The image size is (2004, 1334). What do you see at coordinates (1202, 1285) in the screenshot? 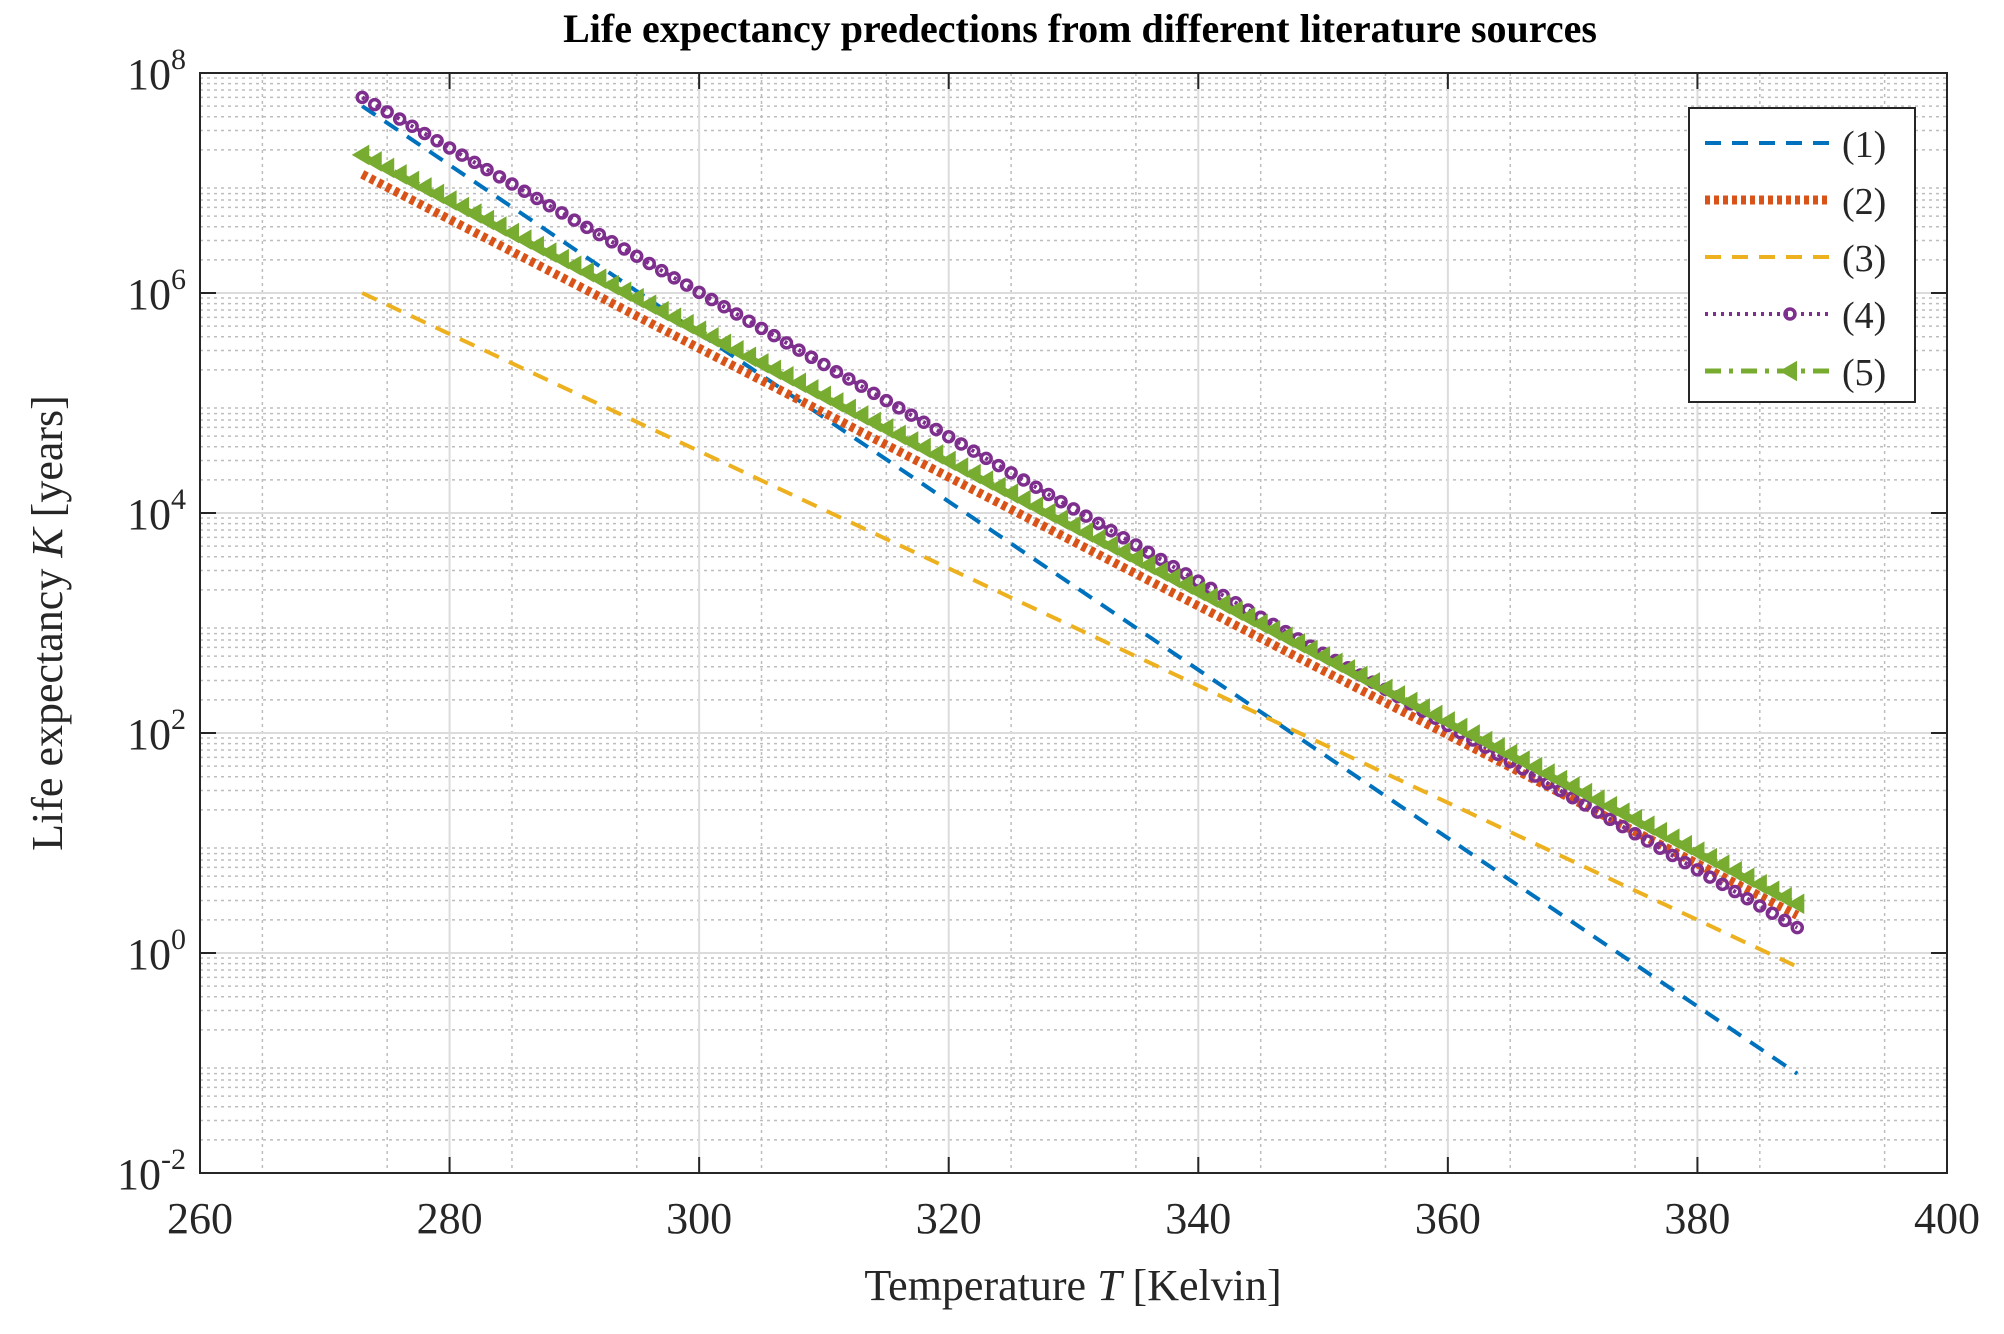
I see `x-axis-label-unit: [Kelvin]` at bounding box center [1202, 1285].